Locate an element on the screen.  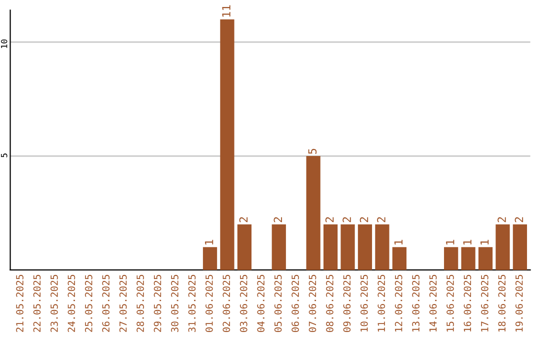
x-tick-label: 04.06.2025 is located at coordinates (261, 303).